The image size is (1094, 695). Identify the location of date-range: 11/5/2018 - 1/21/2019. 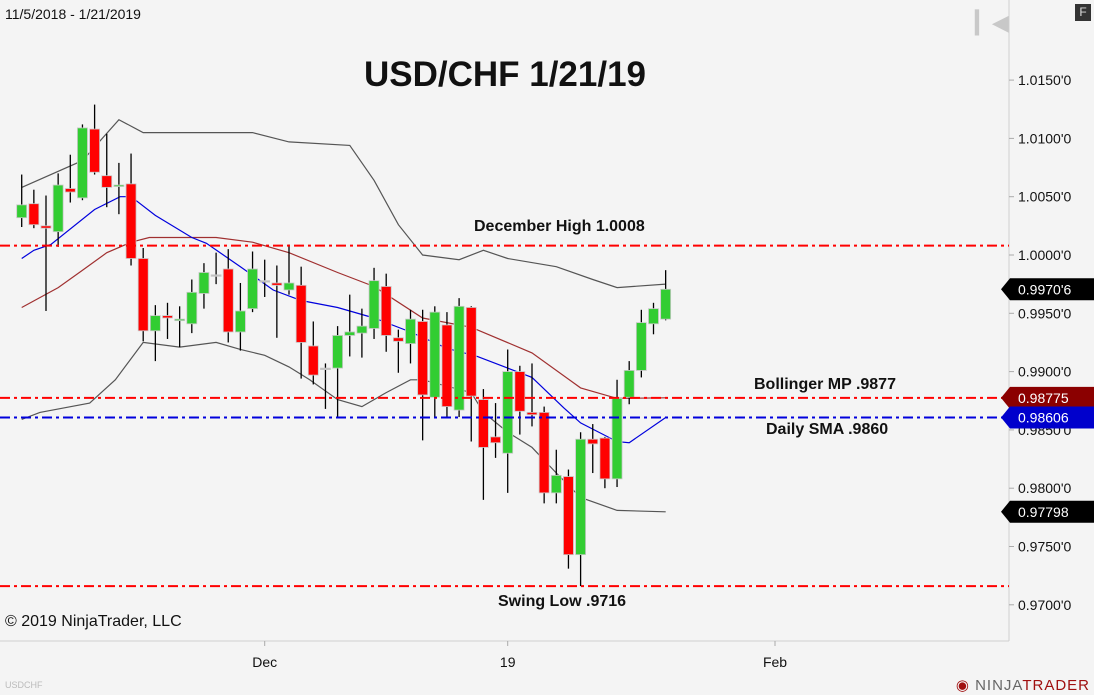
(73, 14).